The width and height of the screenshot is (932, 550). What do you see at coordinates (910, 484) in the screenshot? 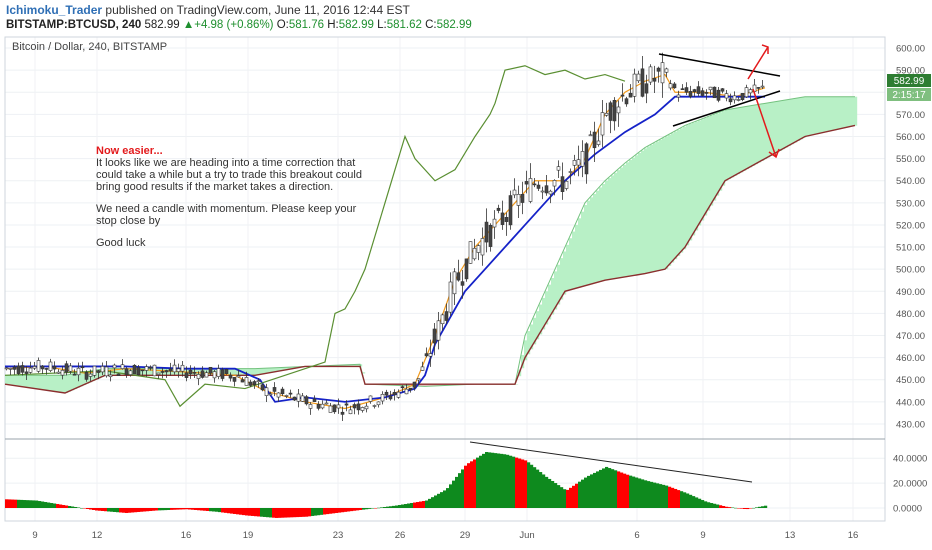
I see `oscillator-axis: 40.0000 20.0000 0.0000` at bounding box center [910, 484].